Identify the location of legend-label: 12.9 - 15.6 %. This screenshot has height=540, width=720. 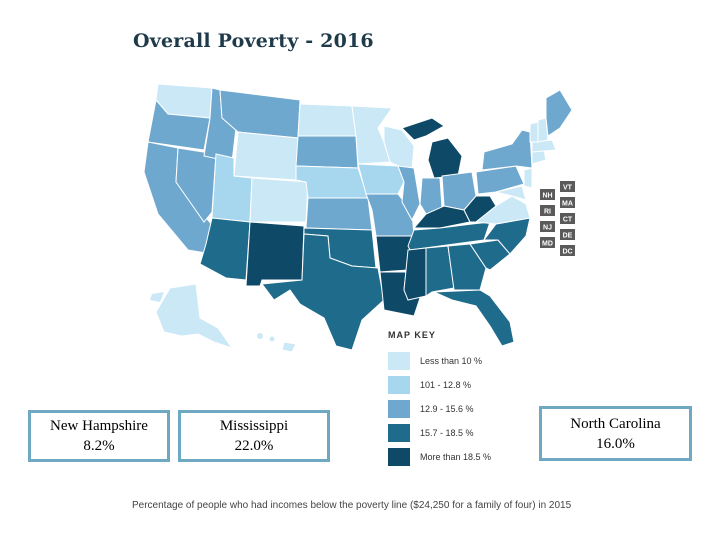
(447, 409).